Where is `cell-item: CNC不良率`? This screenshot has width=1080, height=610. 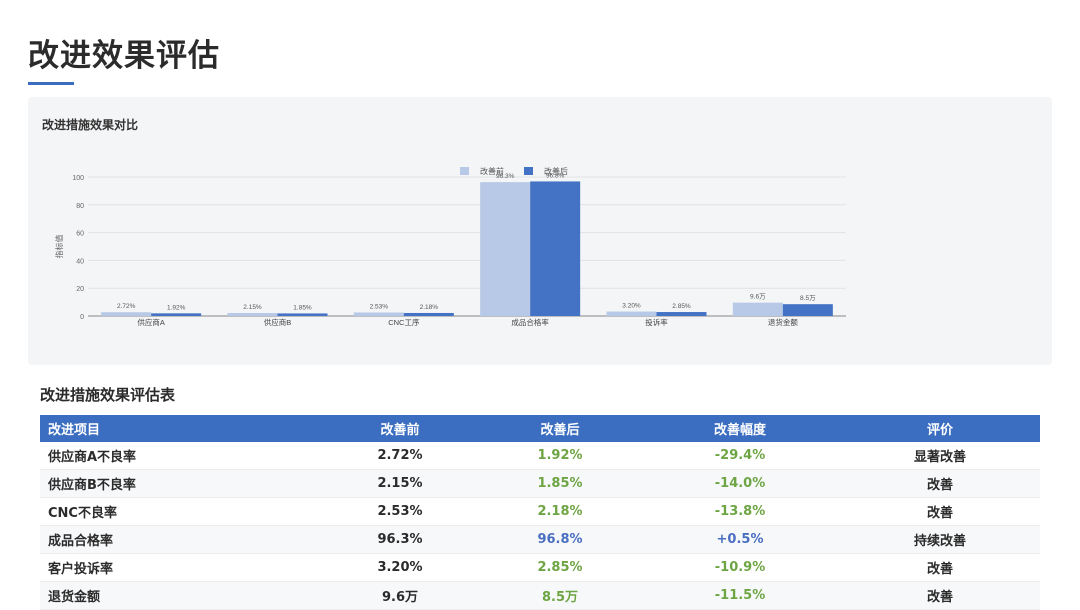
cell-item: CNC不良率 is located at coordinates (180, 511).